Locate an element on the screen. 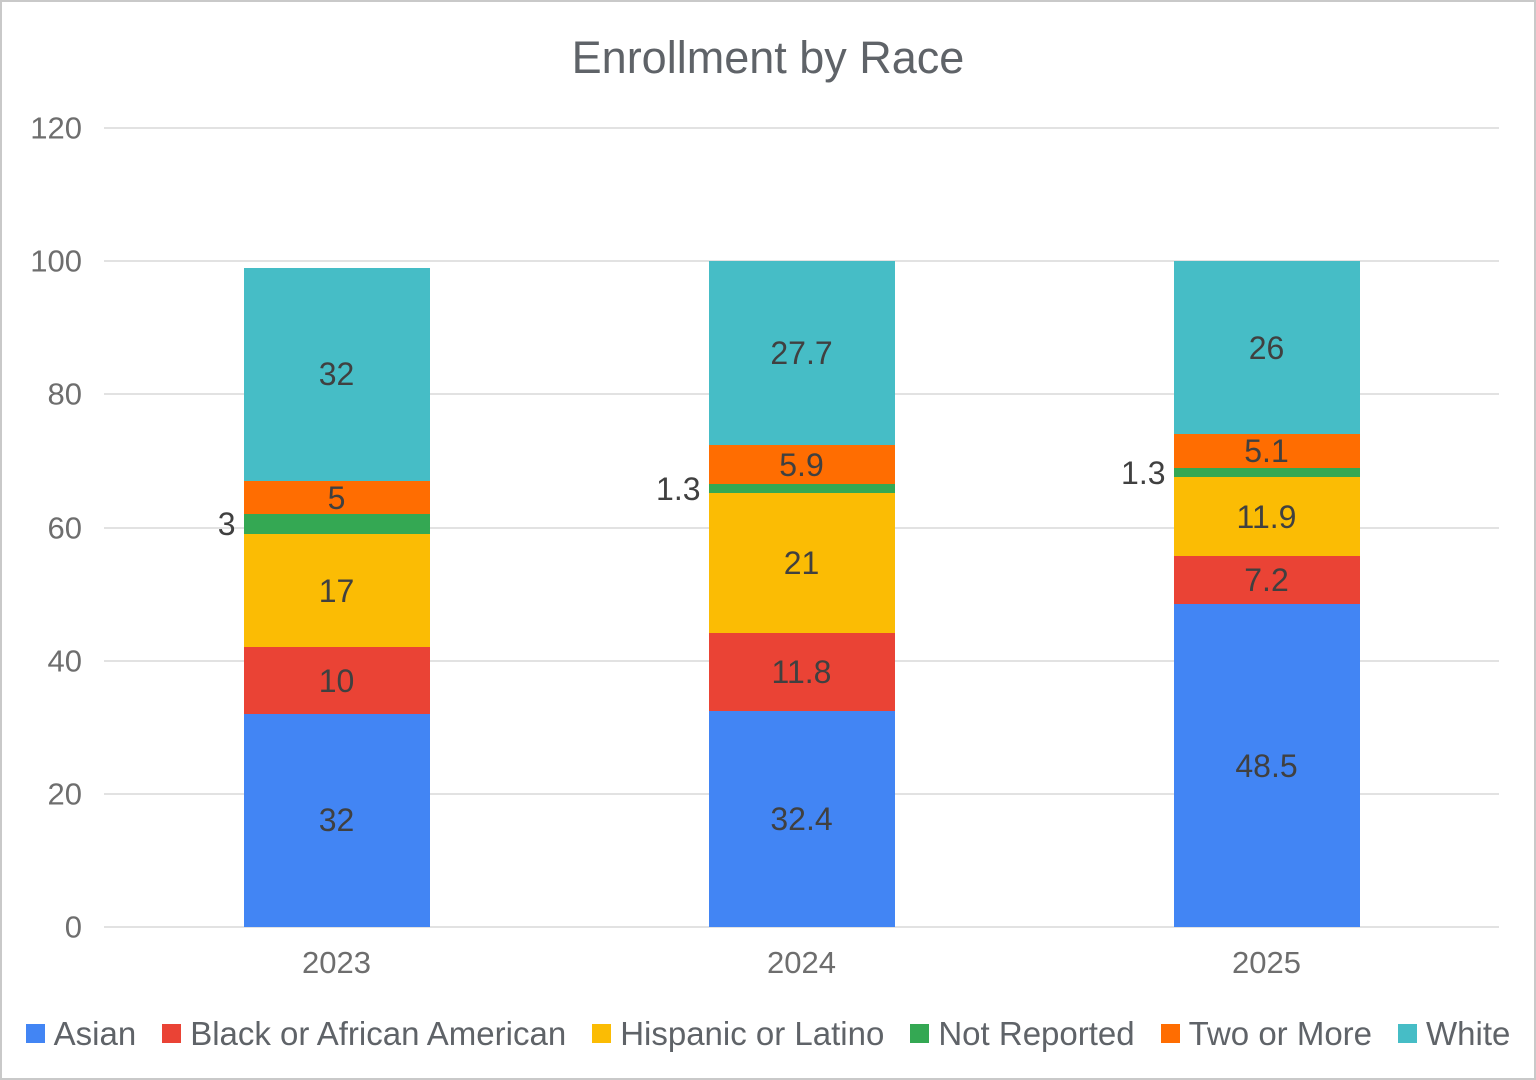 This screenshot has width=1536, height=1080. bar-segment-two-or-more-2024: 5.9 is located at coordinates (801, 464).